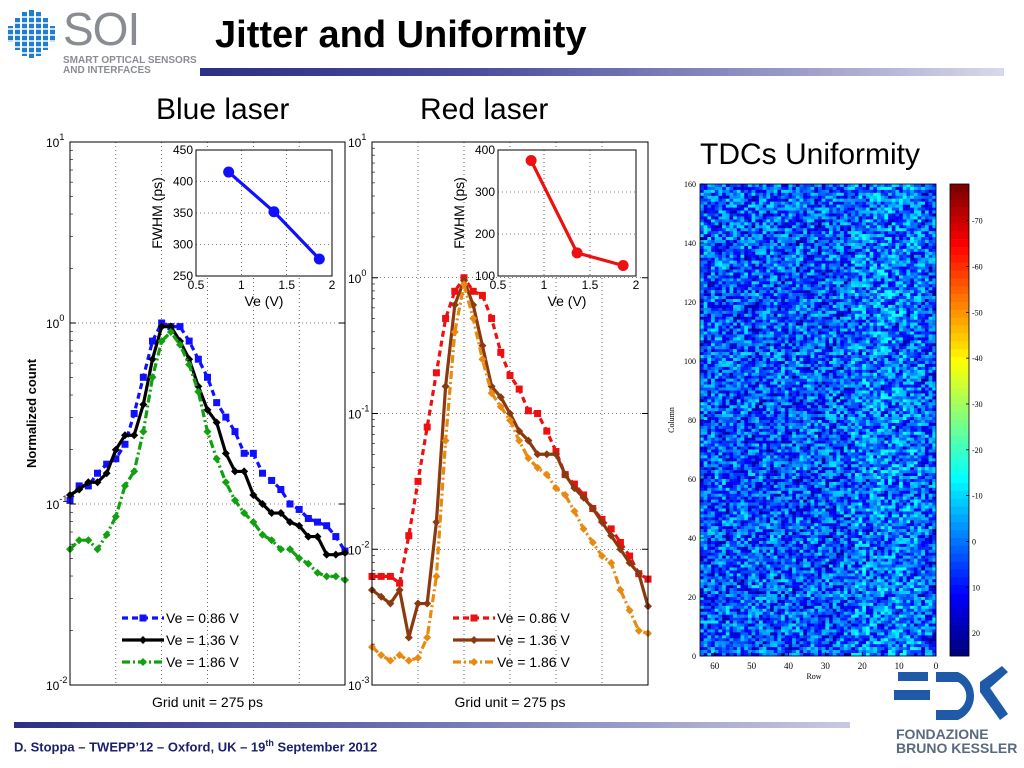 The image size is (1024, 768). What do you see at coordinates (567, 213) in the screenshot?
I see `red-inset-frame` at bounding box center [567, 213].